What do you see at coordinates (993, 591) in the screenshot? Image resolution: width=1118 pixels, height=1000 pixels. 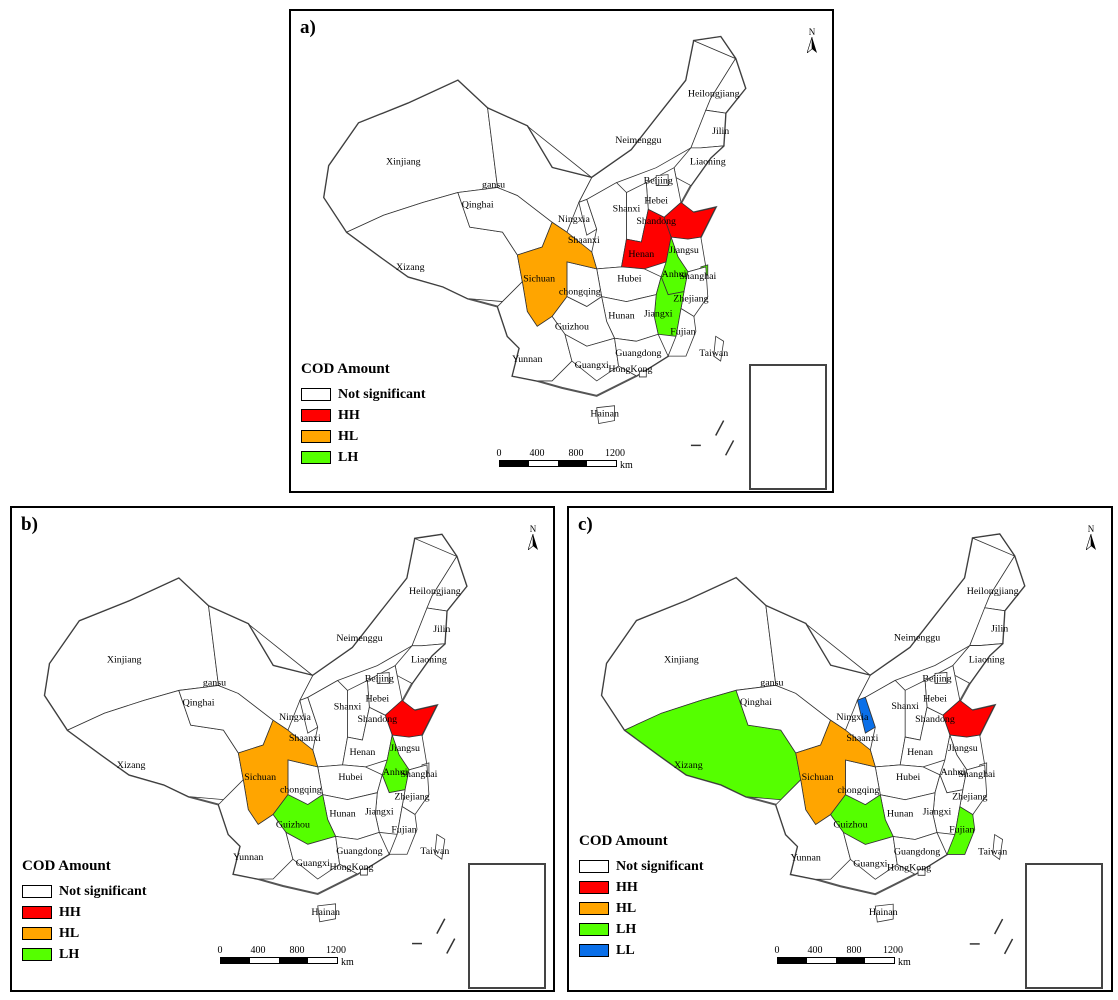 I see `province-label-heilongjiang: Heilongjiang` at bounding box center [993, 591].